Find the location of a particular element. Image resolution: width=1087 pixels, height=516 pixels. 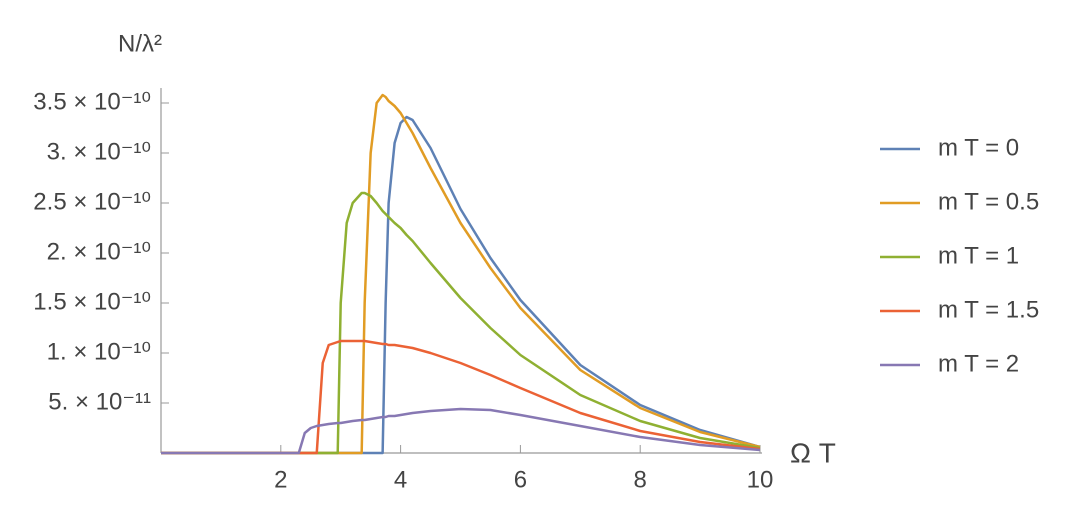

y-tick-label: 2. × 10⁻¹⁰ is located at coordinates (99, 251).